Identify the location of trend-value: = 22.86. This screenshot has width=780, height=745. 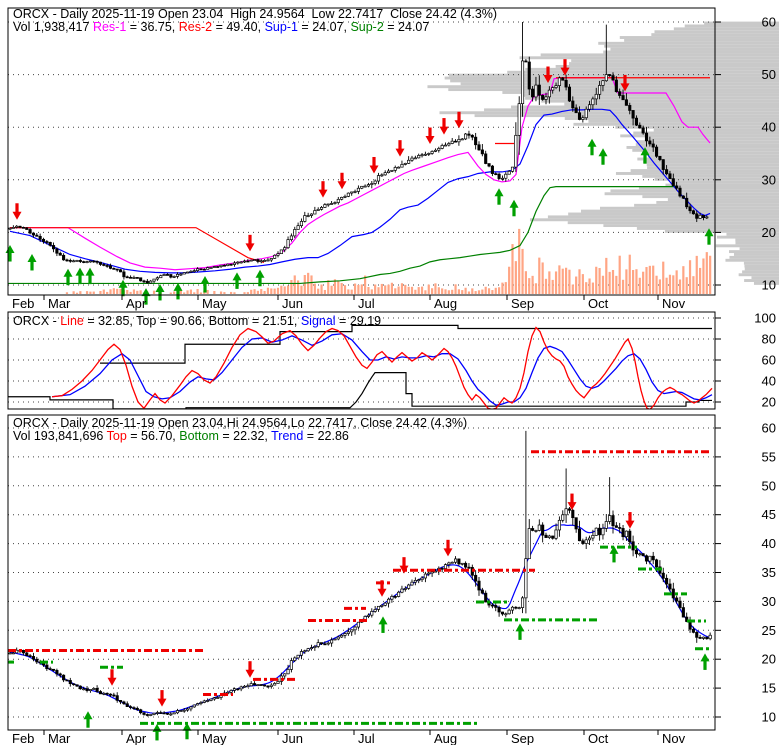
(326, 436).